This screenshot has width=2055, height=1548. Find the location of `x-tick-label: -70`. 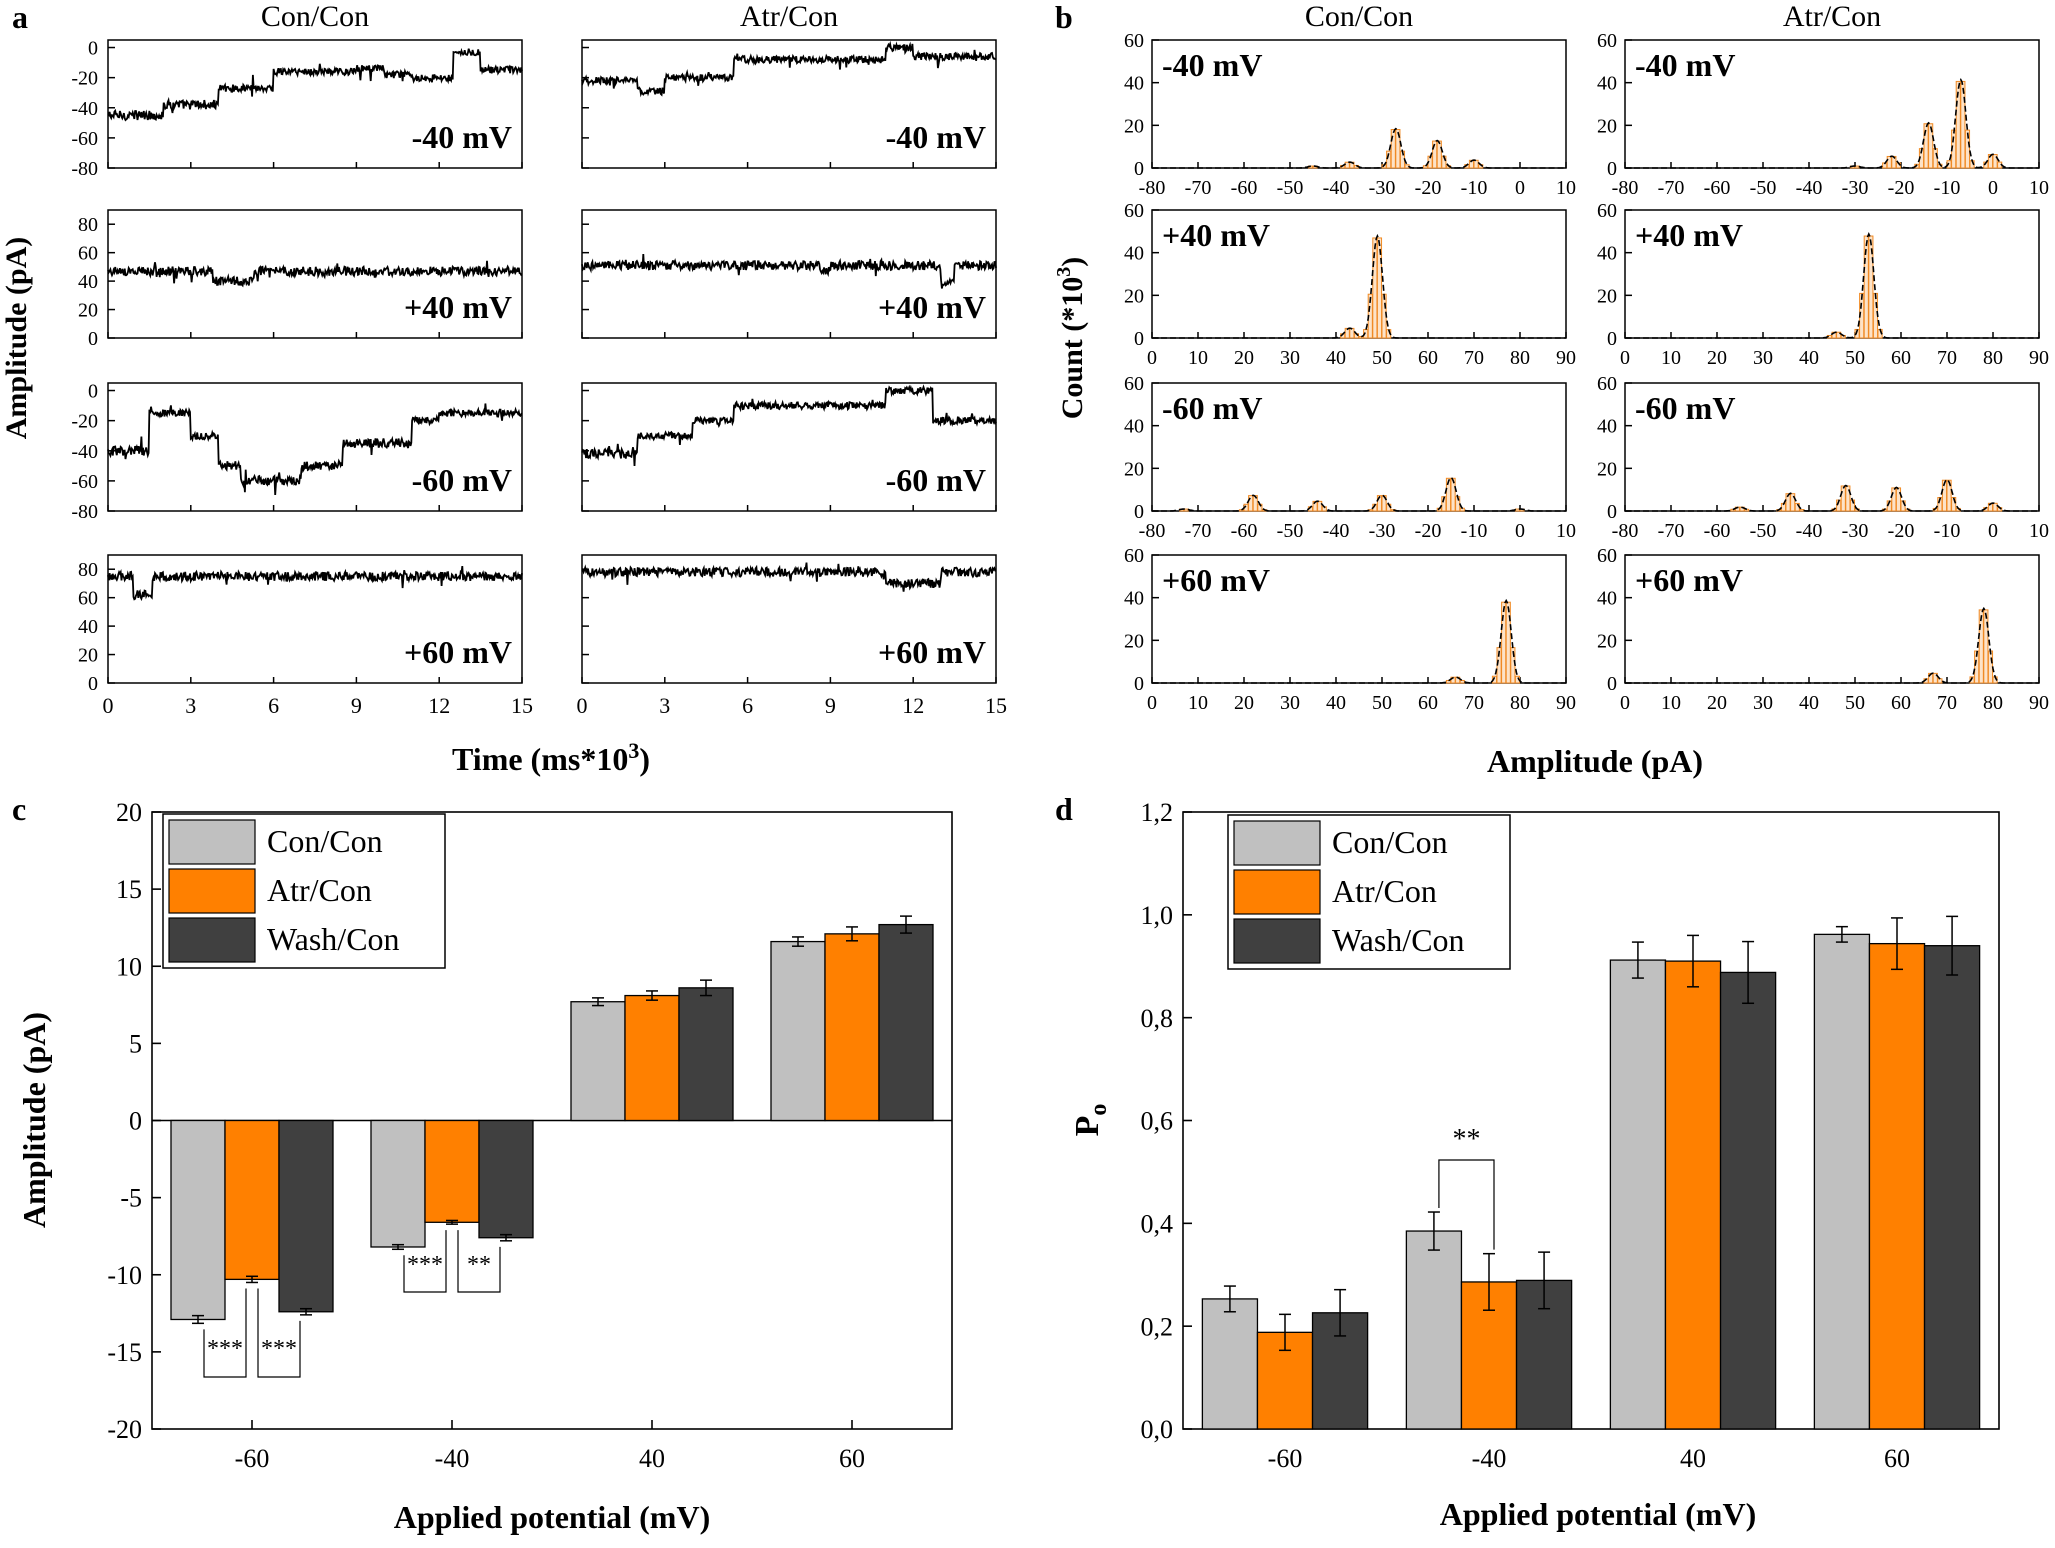

x-tick-label: -70 is located at coordinates (1671, 531).